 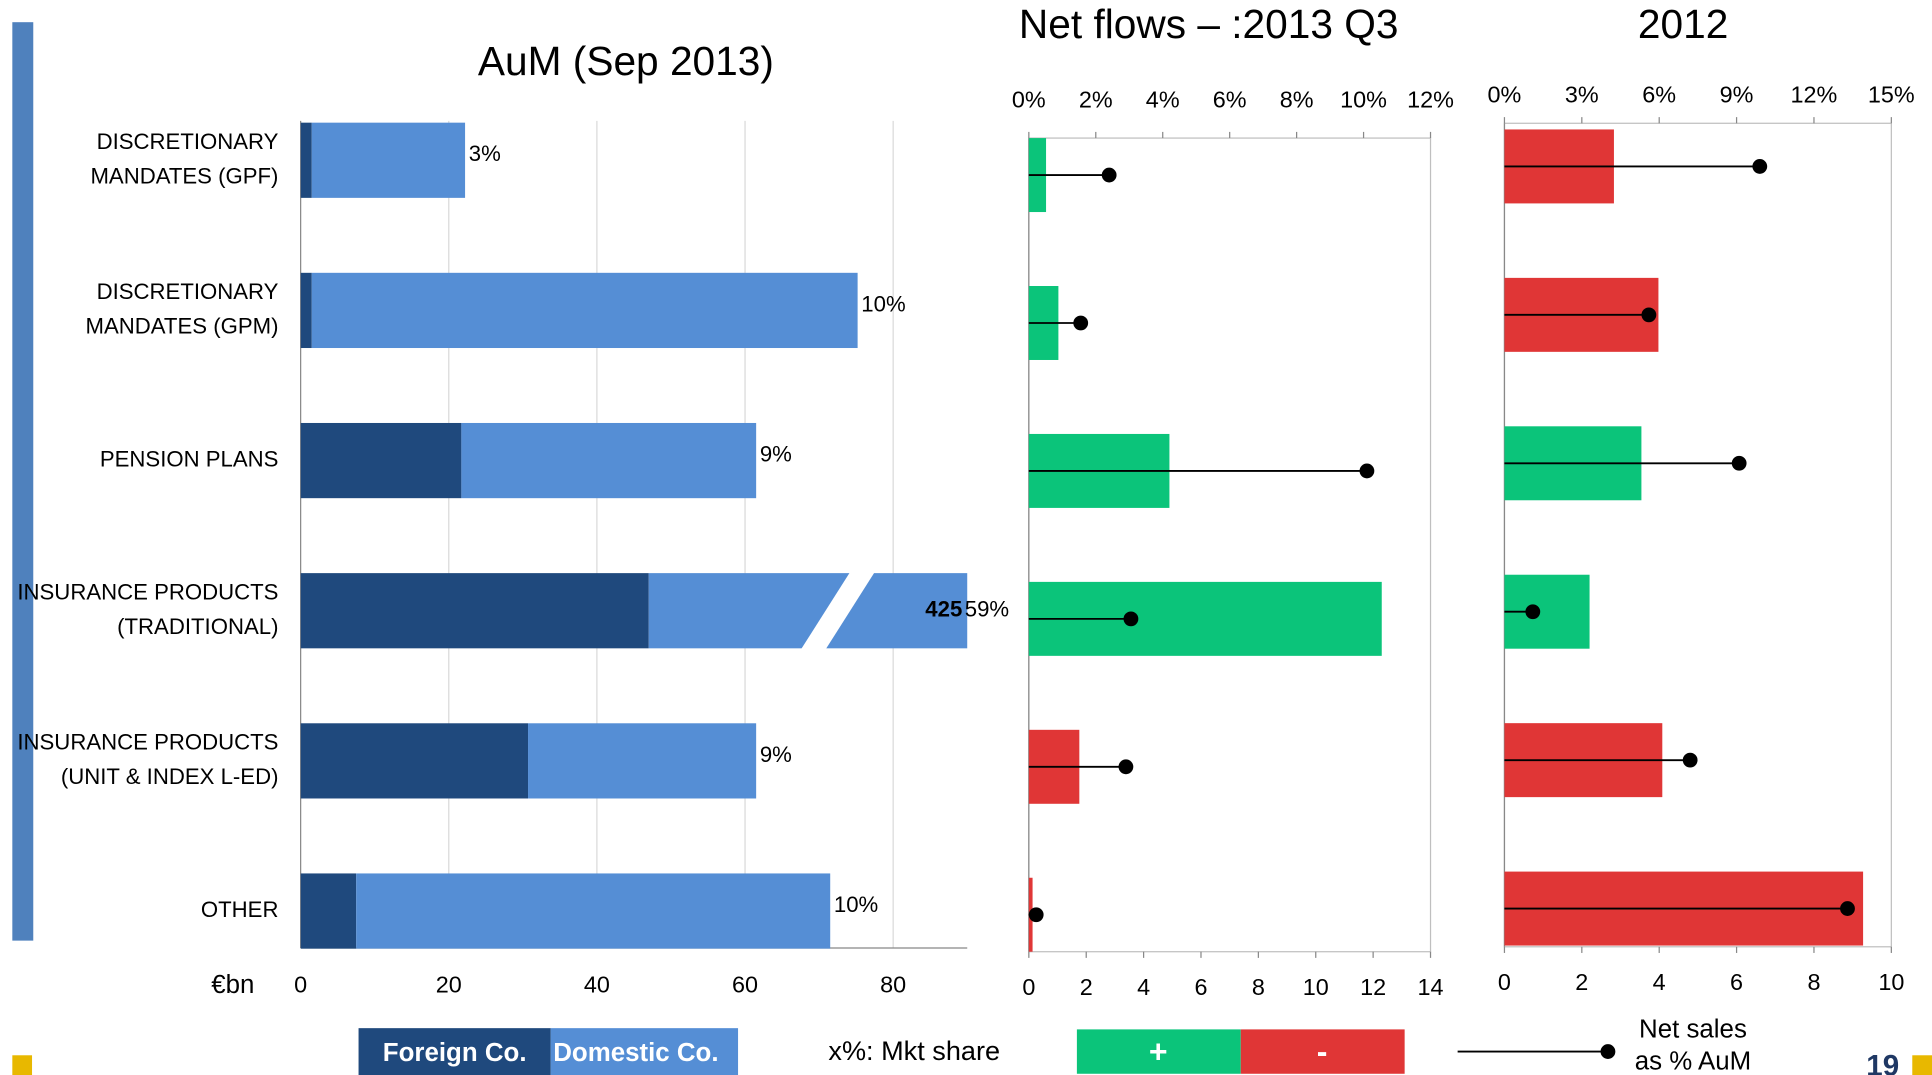 I want to click on data-label: 3%, so click(x=485, y=153).